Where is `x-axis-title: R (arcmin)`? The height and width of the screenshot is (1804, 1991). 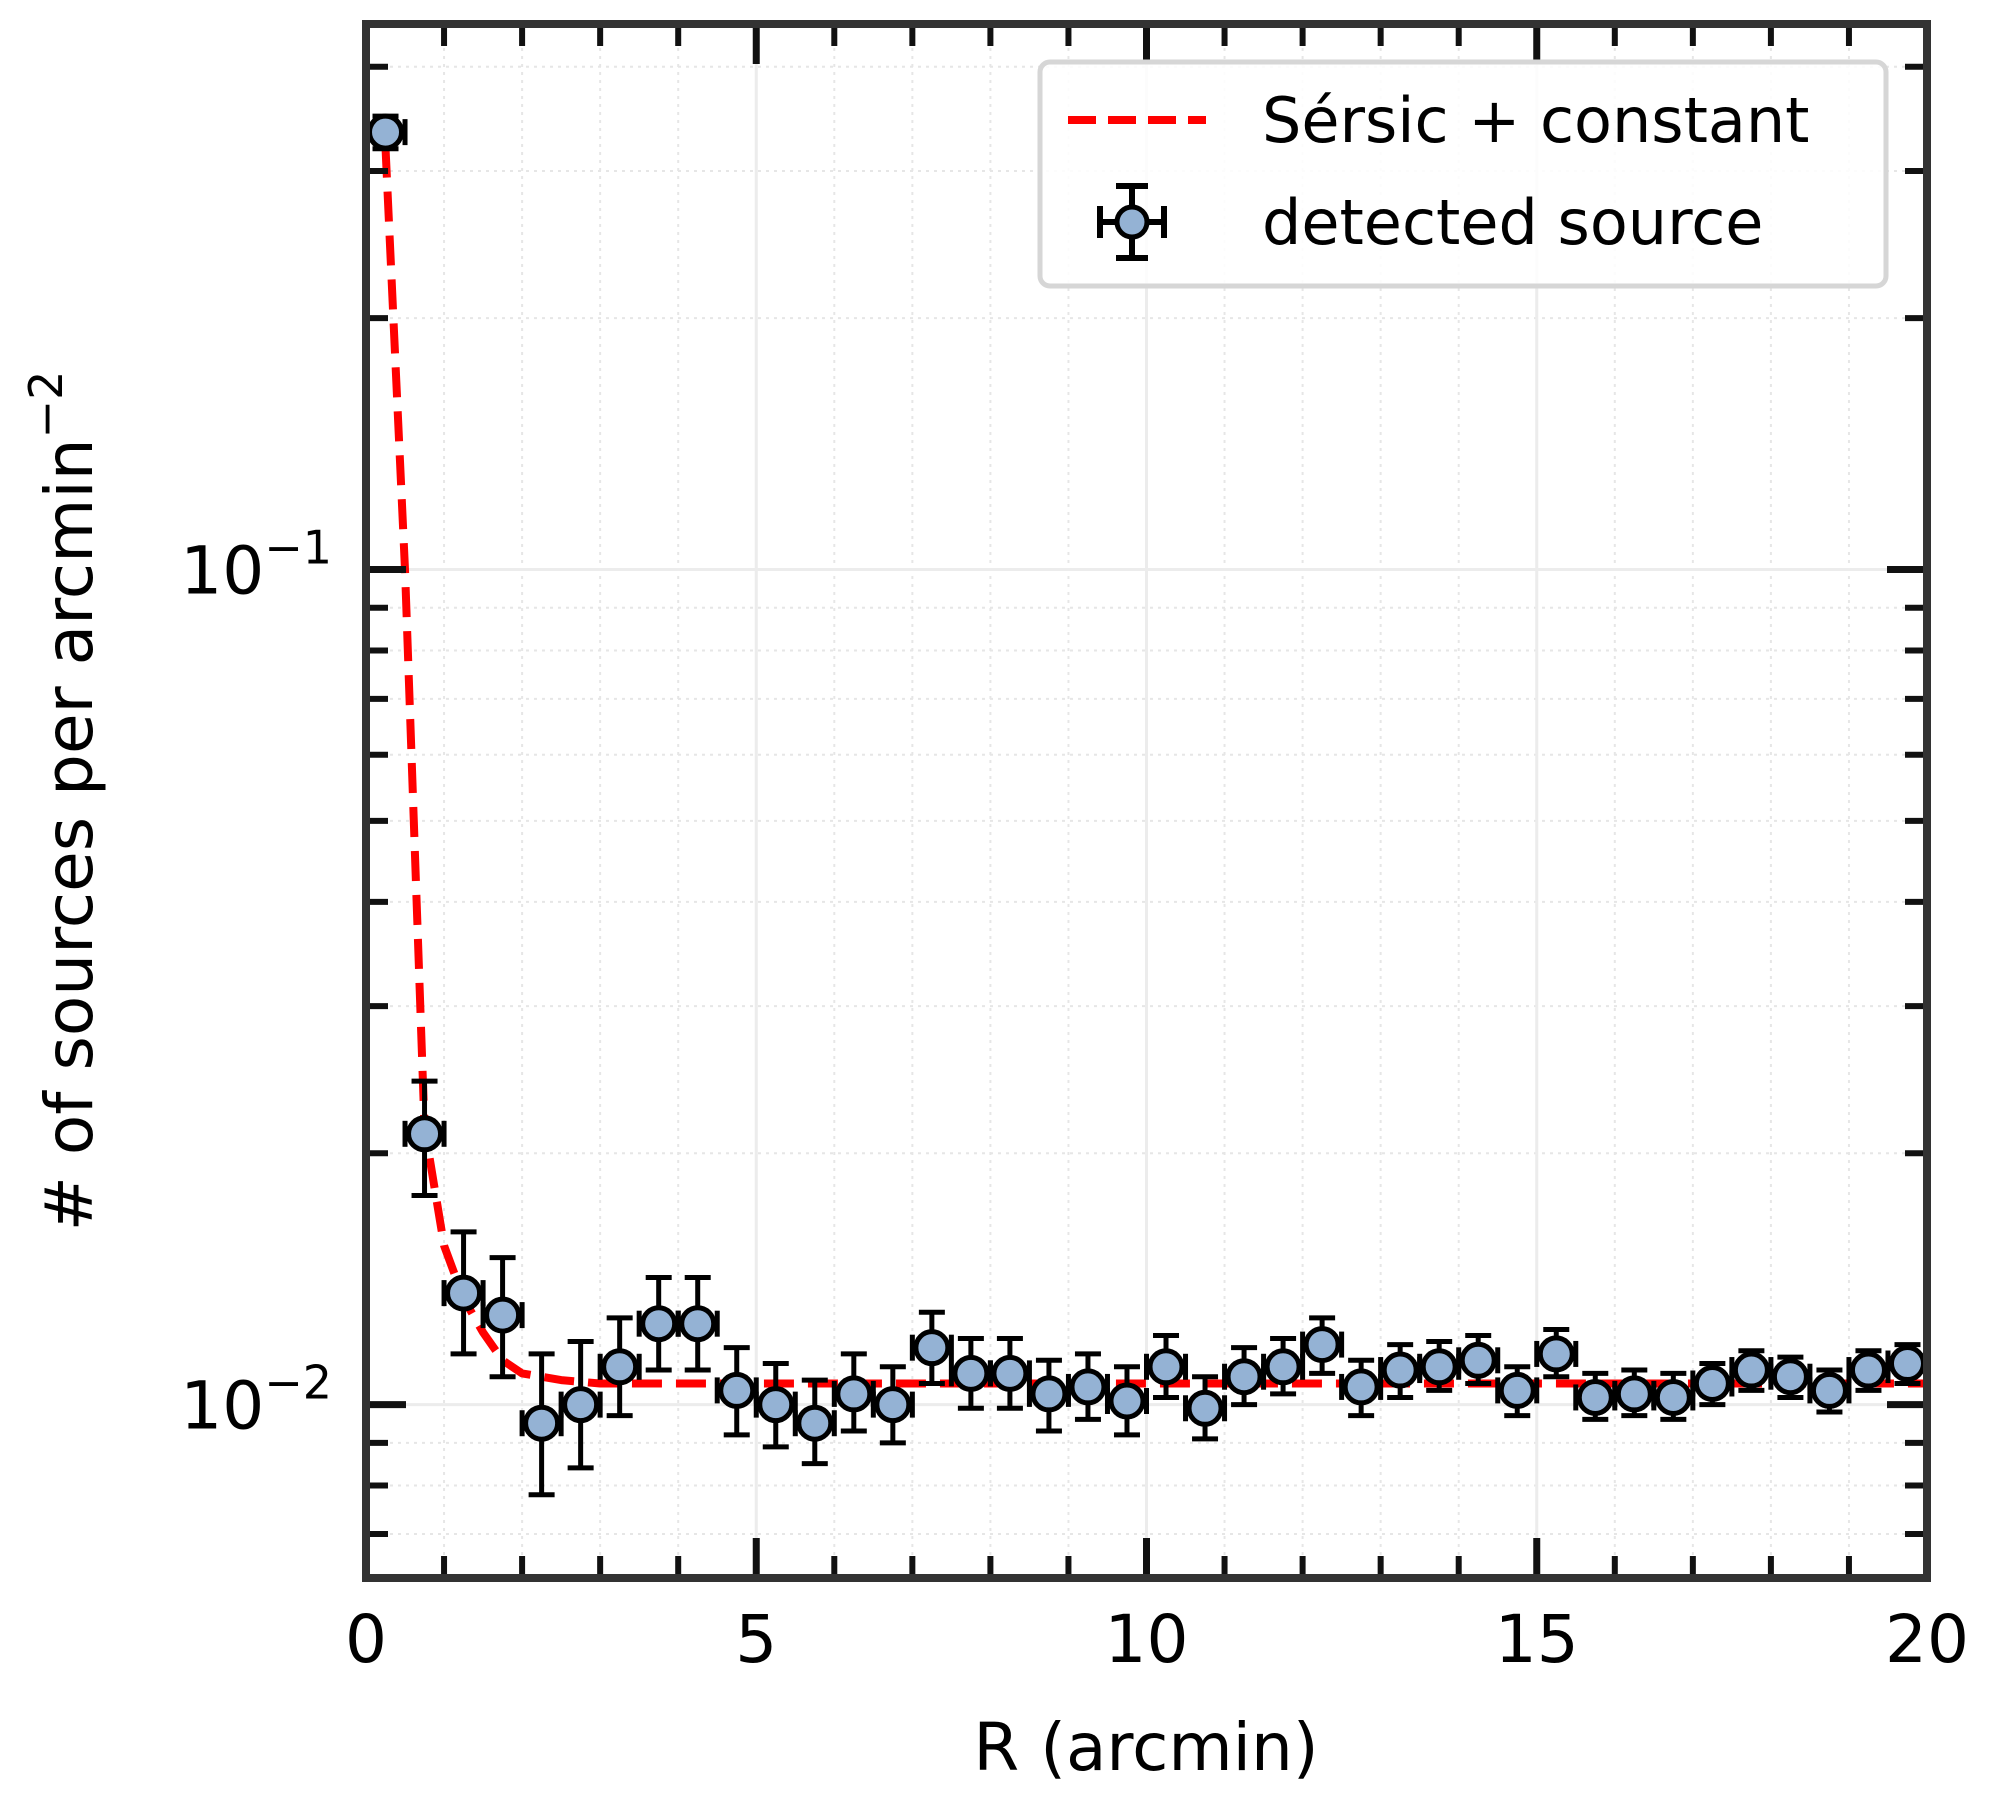 x-axis-title: R (arcmin) is located at coordinates (1145, 1747).